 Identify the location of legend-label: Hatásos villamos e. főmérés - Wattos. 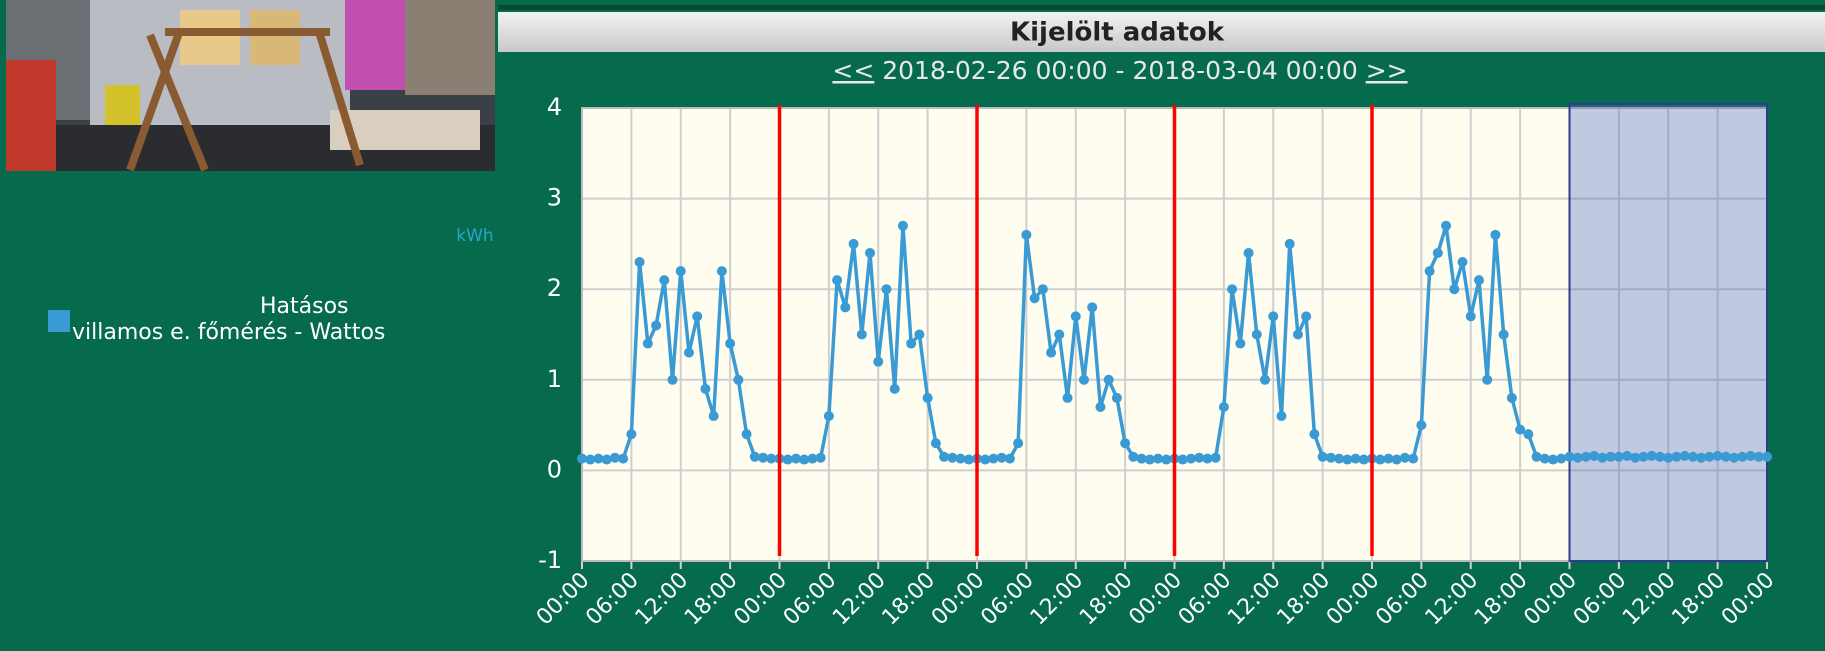
(260, 320).